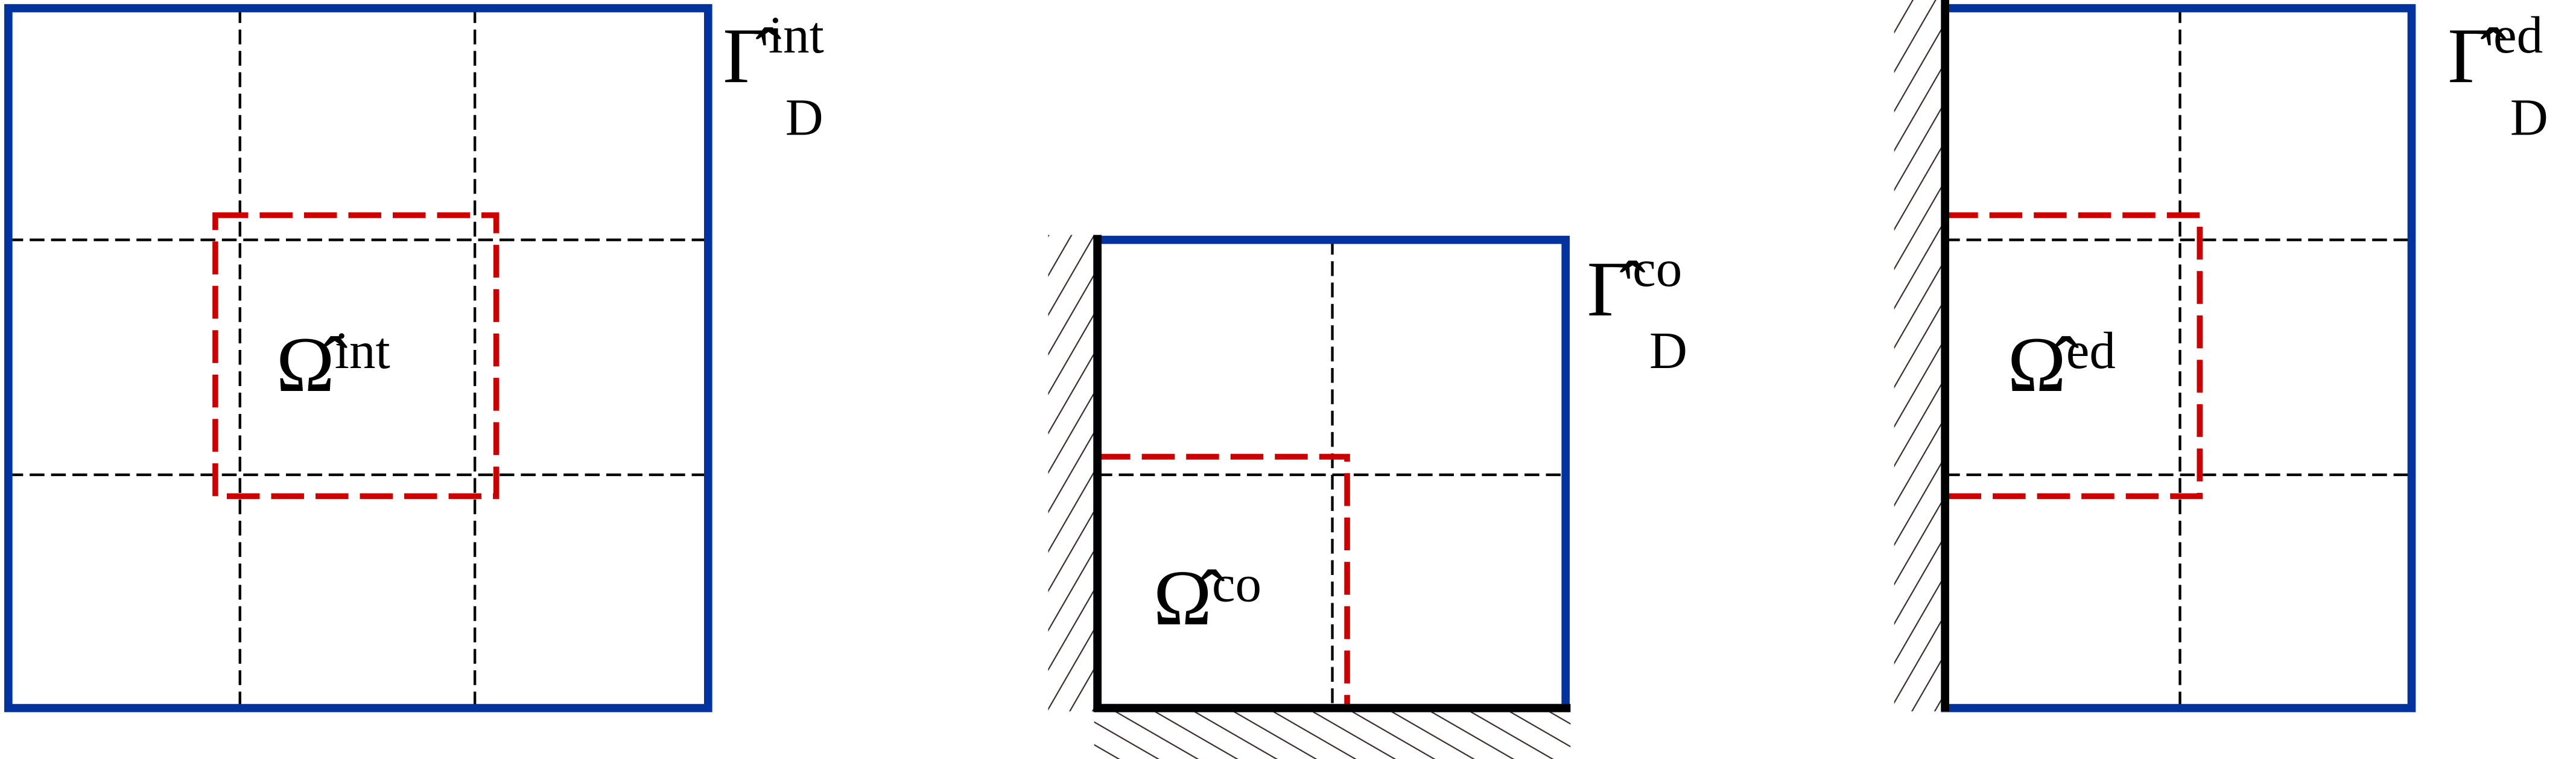  What do you see at coordinates (1637, 309) in the screenshot?
I see `boundary-label: Γ̂co D` at bounding box center [1637, 309].